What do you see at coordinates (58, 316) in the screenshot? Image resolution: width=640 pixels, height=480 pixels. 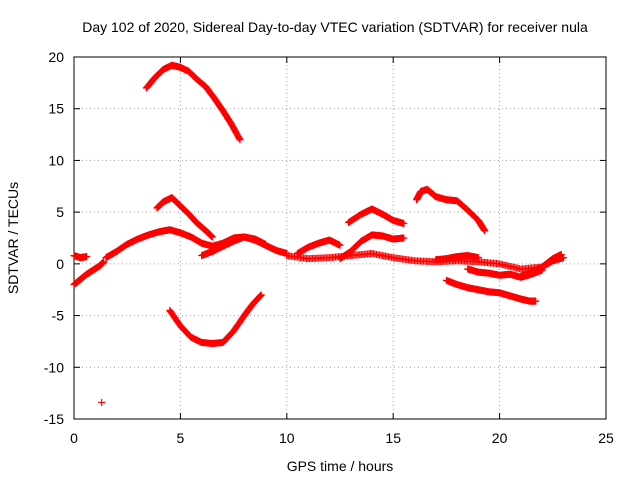 I see `y-tick-label: -5` at bounding box center [58, 316].